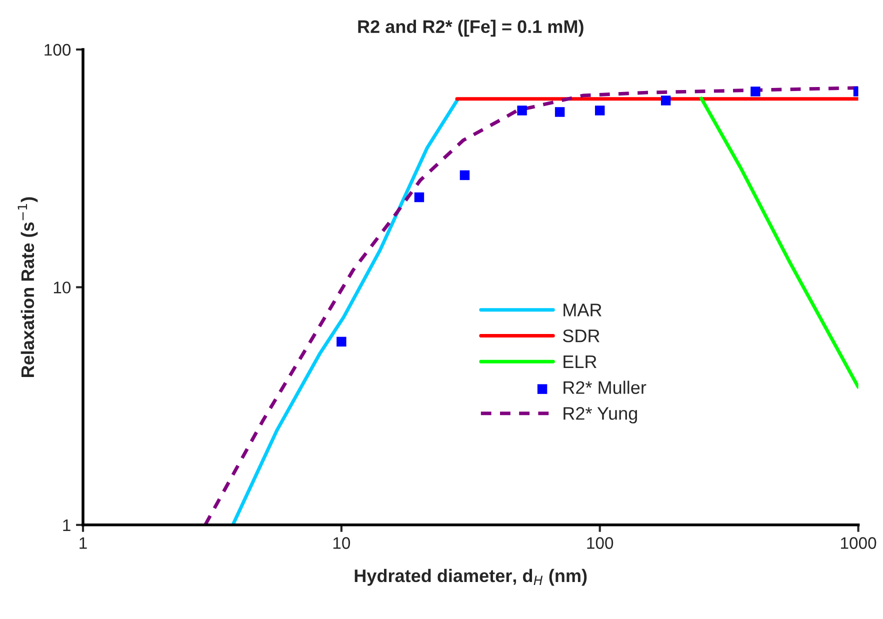  Describe the element at coordinates (605, 387) in the screenshot. I see `legend-label: R2* Muller` at that location.